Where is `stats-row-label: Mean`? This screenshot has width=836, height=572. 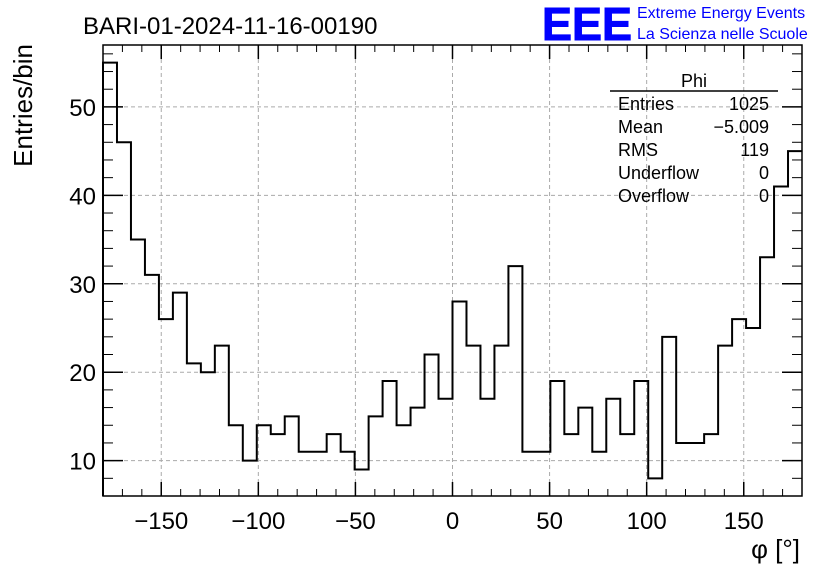 stats-row-label: Mean is located at coordinates (640, 127).